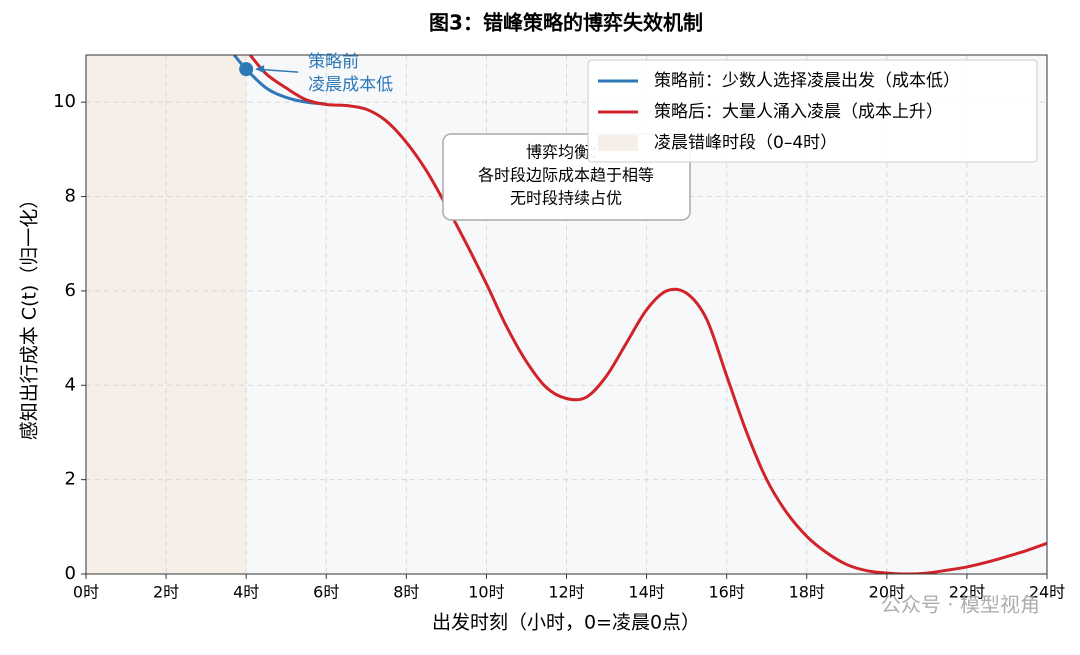  I want to click on x-axis-label: 出发时刻（小时，0=凌晨0点）, so click(566, 623).